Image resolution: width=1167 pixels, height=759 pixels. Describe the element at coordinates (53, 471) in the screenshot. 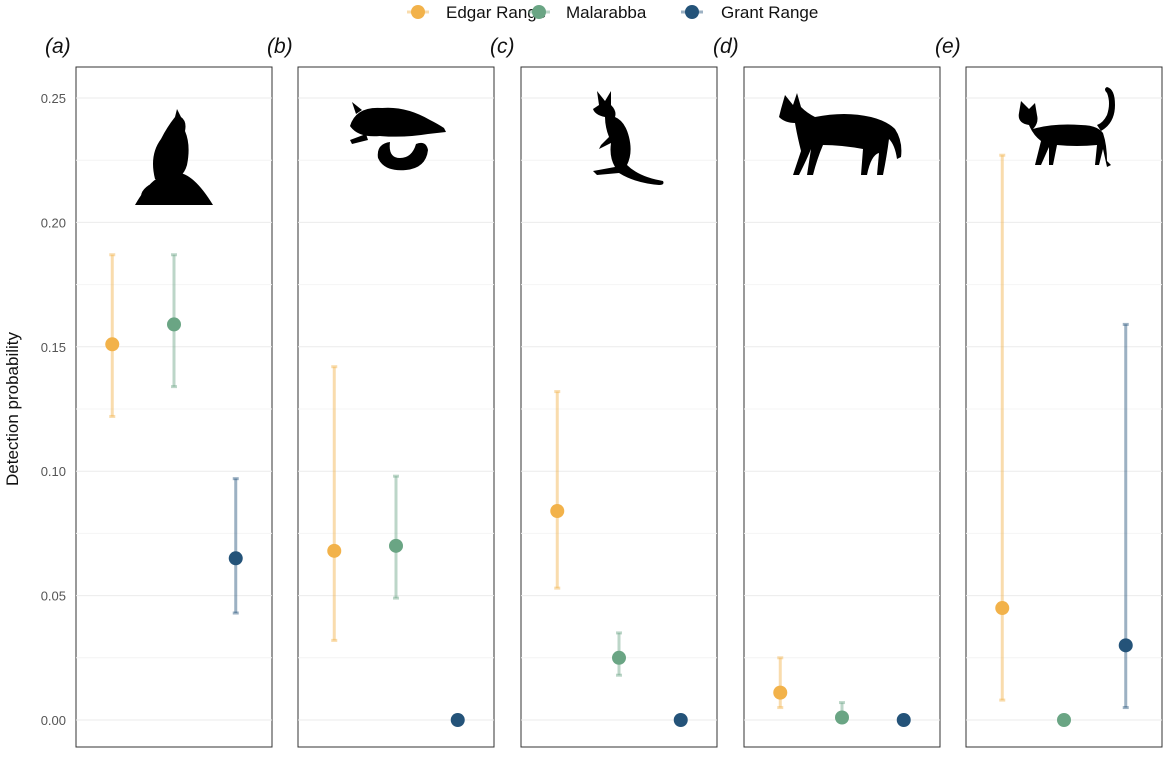

I see `y-tick-label: 0.10` at that location.